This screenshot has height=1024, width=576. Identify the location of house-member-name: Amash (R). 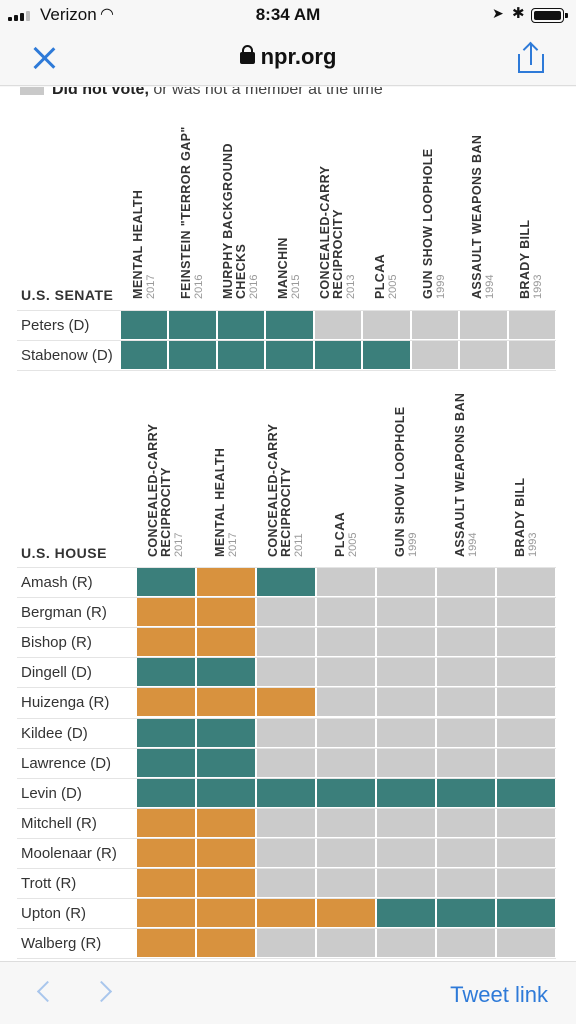
(57, 582).